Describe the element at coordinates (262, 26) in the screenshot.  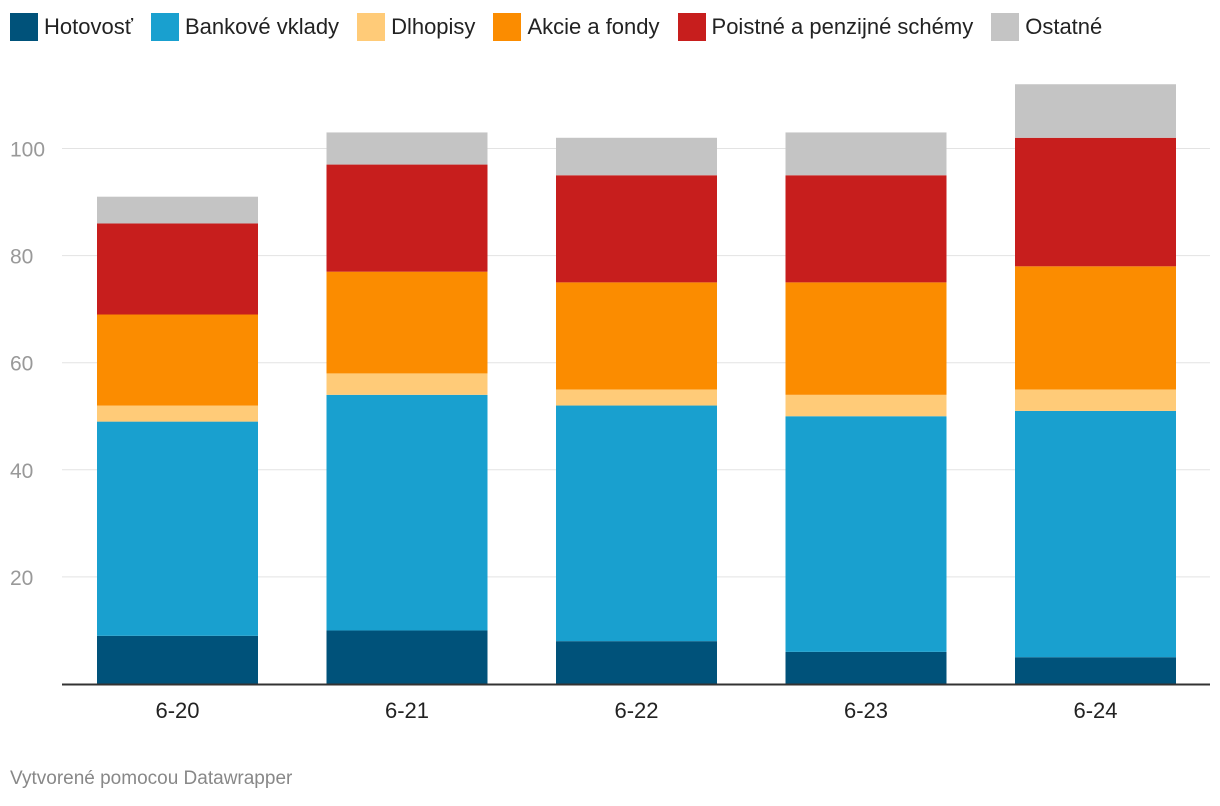
I see `legend-label: Bankové vklady` at that location.